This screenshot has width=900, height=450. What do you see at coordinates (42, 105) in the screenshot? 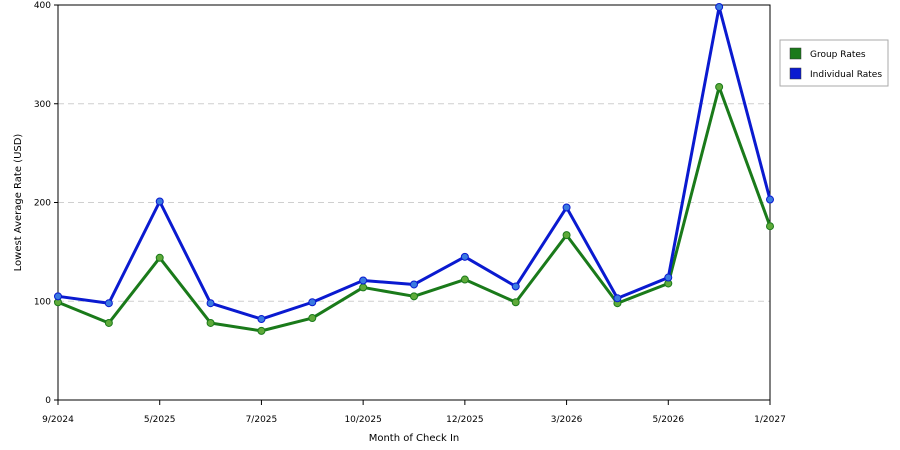
I see `y-tick-label: 300` at bounding box center [42, 105].